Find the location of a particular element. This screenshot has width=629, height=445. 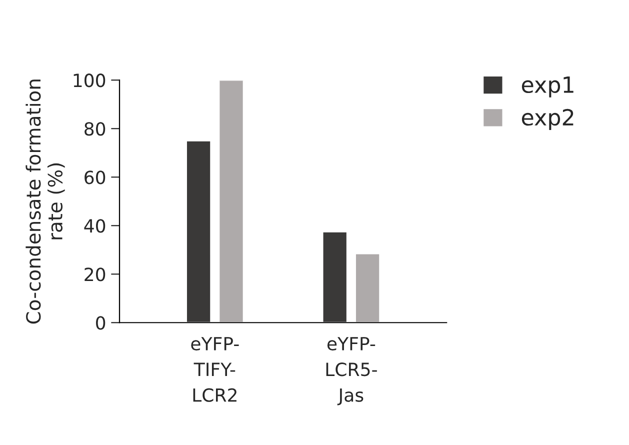

y-tick-label: 100 is located at coordinates (90, 81).